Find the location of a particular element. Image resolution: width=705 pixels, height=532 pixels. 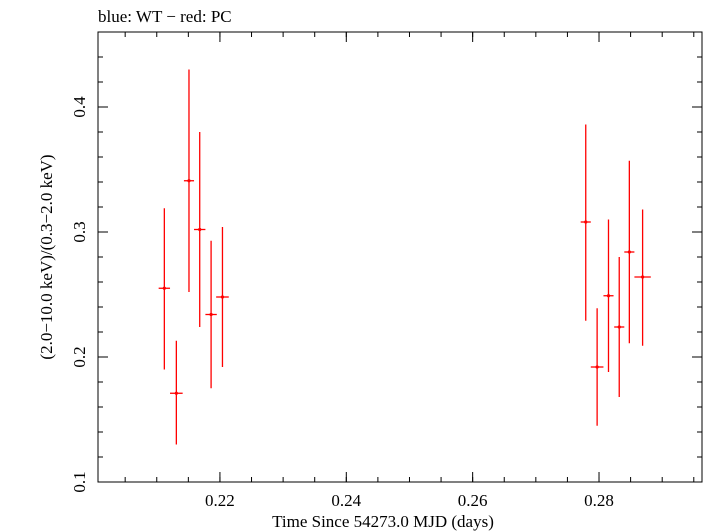

x-tick-label: 0.28 is located at coordinates (599, 500).